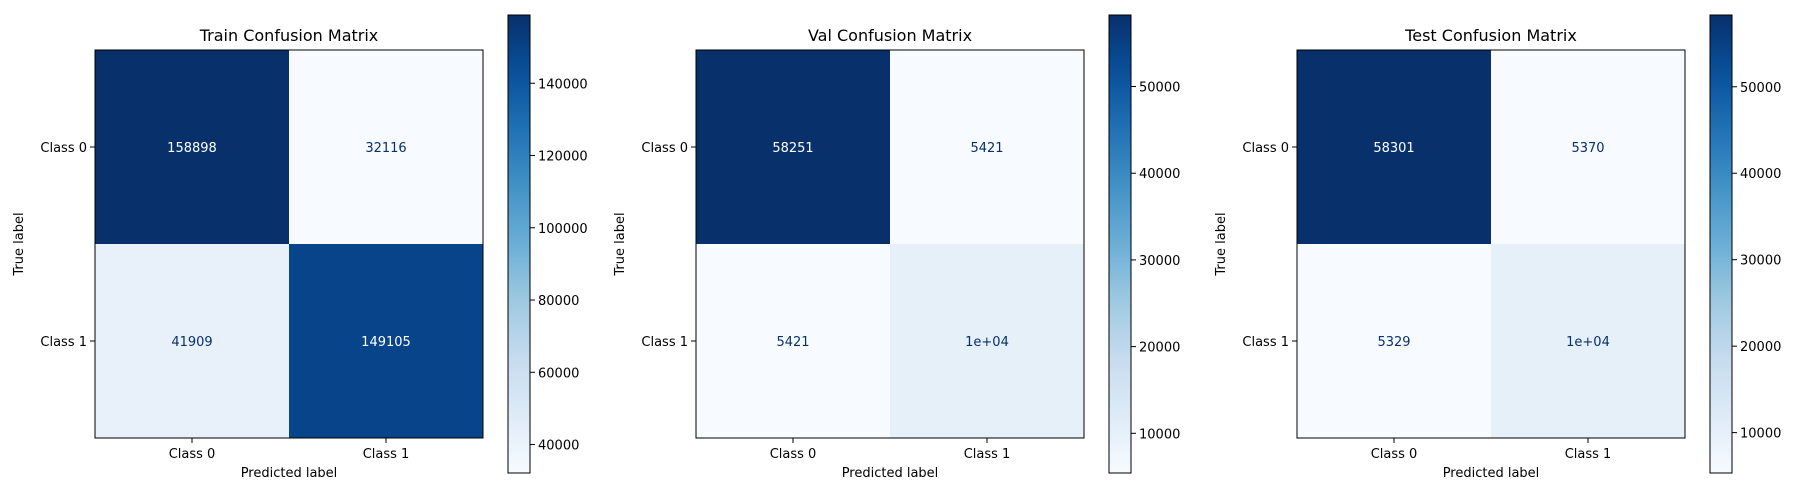  What do you see at coordinates (1490, 35) in the screenshot?
I see `chart-title: Test Confusion Matrix` at bounding box center [1490, 35].